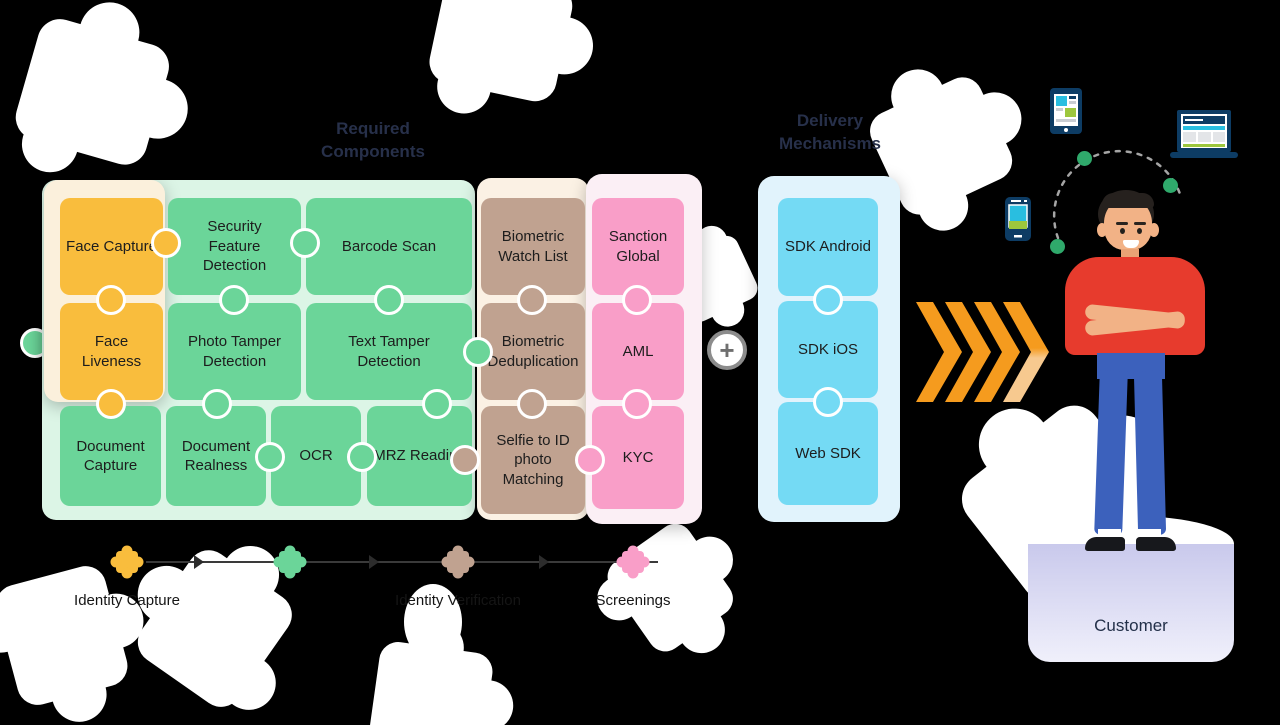 The image size is (1280, 725). I want to click on piece-kyc: KYC, so click(638, 457).